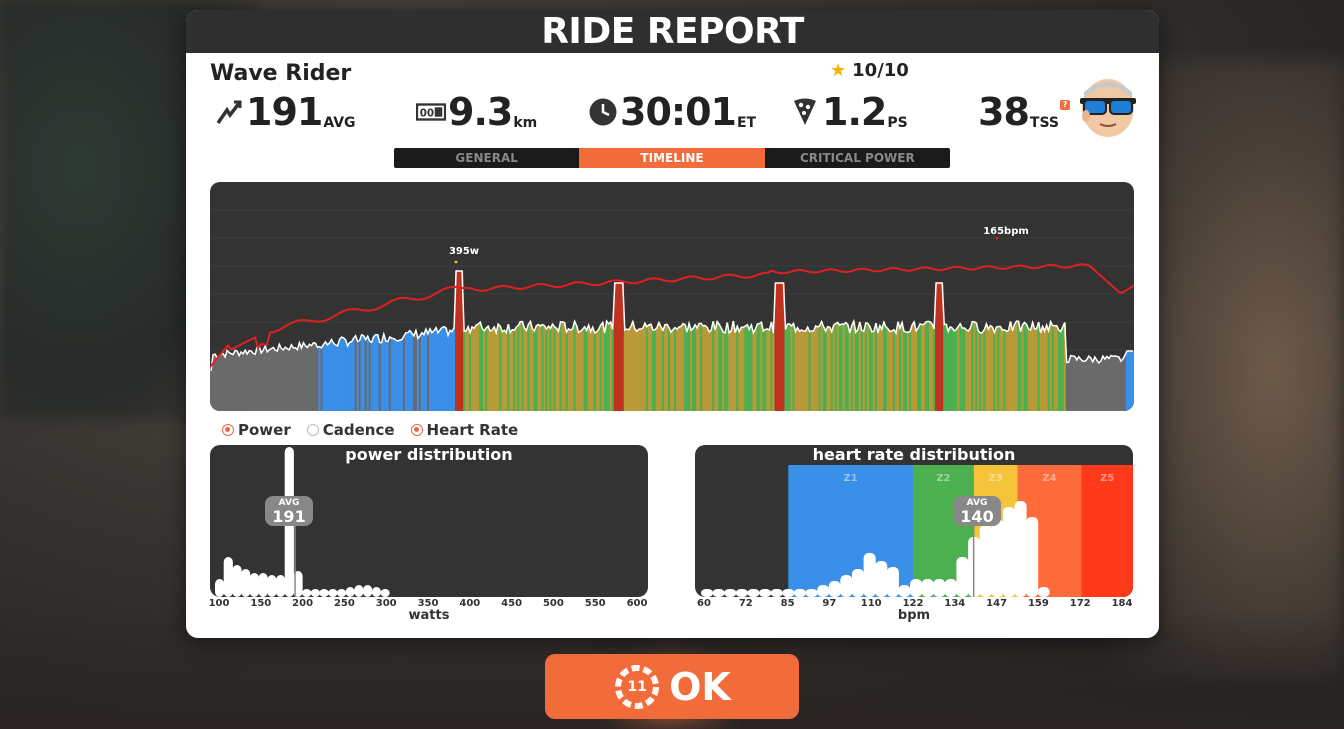  I want to click on legend-power: Power, so click(256, 430).